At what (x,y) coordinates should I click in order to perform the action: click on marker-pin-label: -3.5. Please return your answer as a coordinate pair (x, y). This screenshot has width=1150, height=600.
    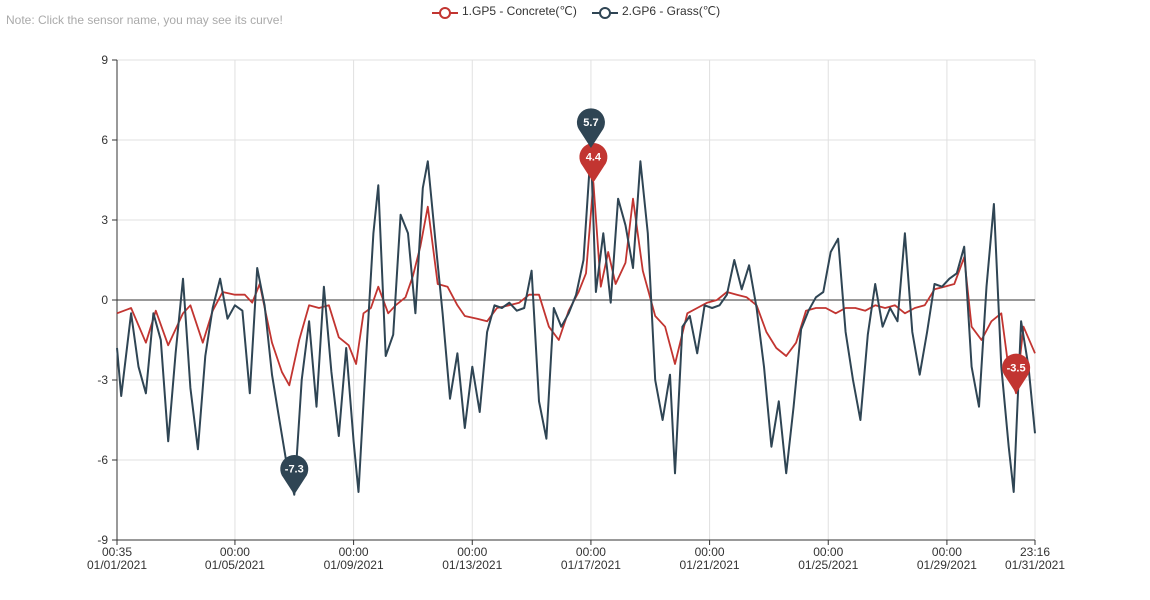
    Looking at the image, I should click on (1016, 368).